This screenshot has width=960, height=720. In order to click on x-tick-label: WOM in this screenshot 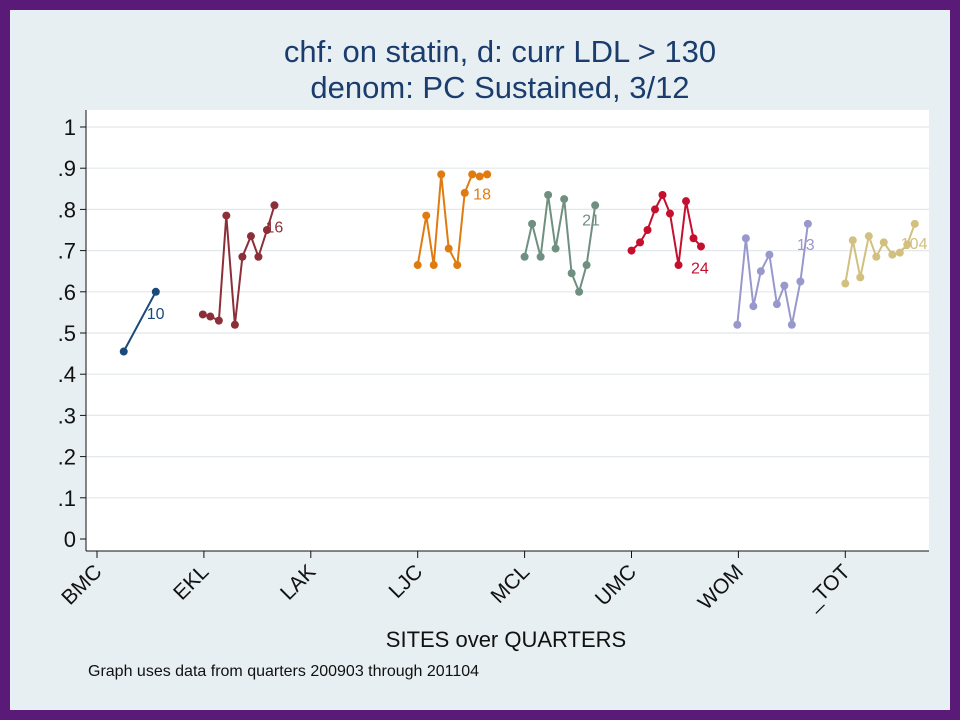, I will do `click(721, 587)`.